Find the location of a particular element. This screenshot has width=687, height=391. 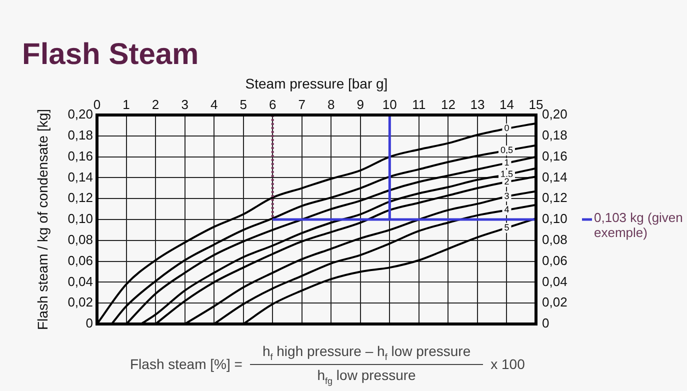

series-label: 5 is located at coordinates (507, 227).